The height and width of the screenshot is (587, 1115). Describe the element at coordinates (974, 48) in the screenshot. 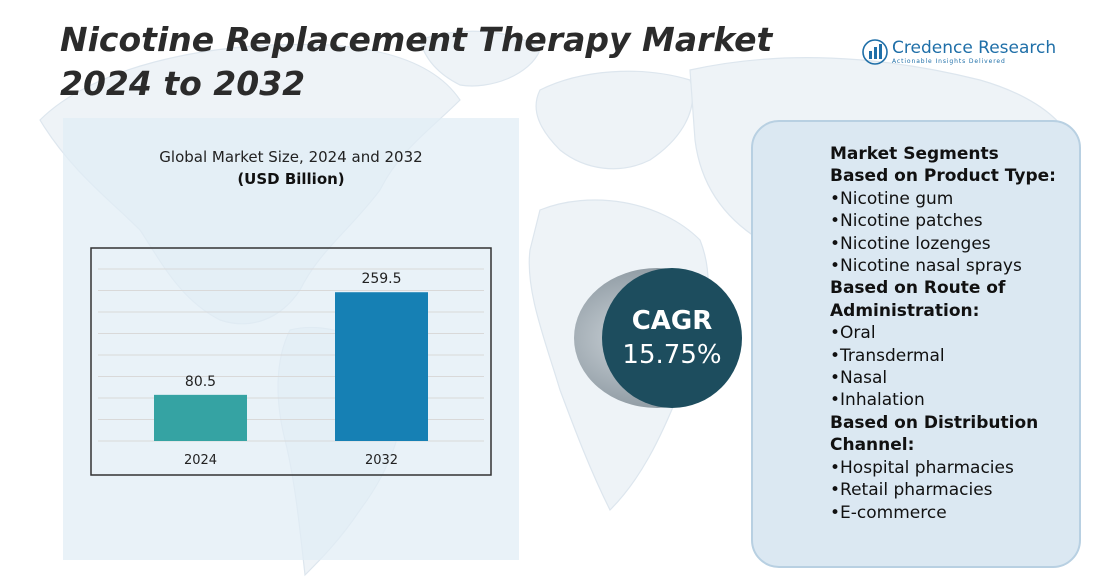

I see `logo-name: Credence Research` at that location.